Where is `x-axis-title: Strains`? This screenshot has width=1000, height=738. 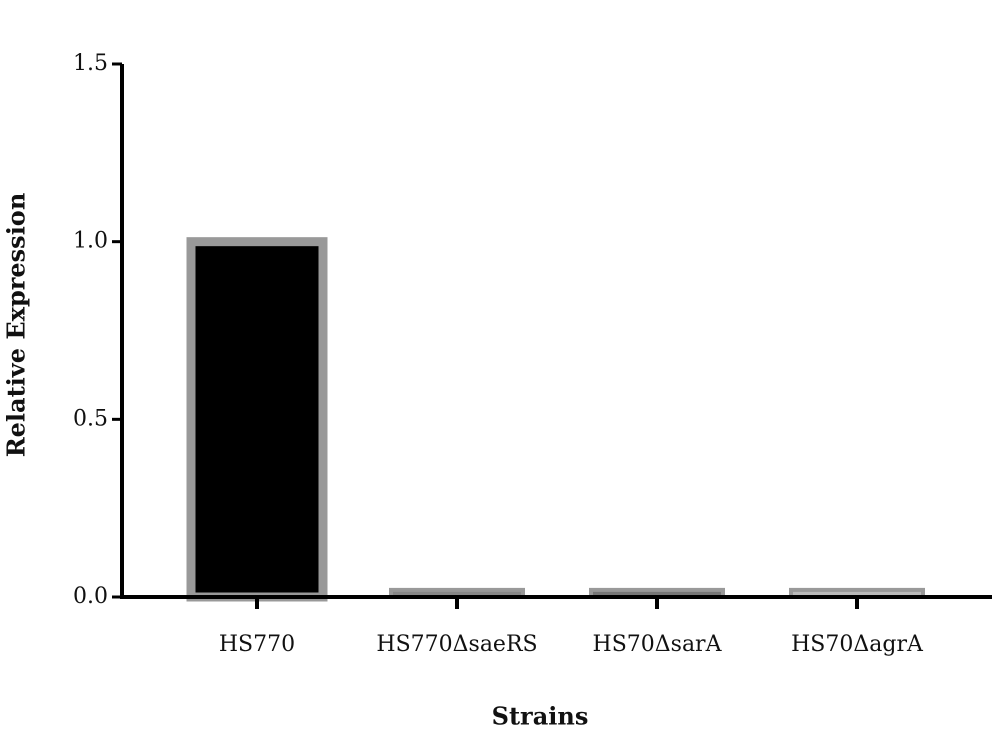
x-axis-title: Strains is located at coordinates (540, 716).